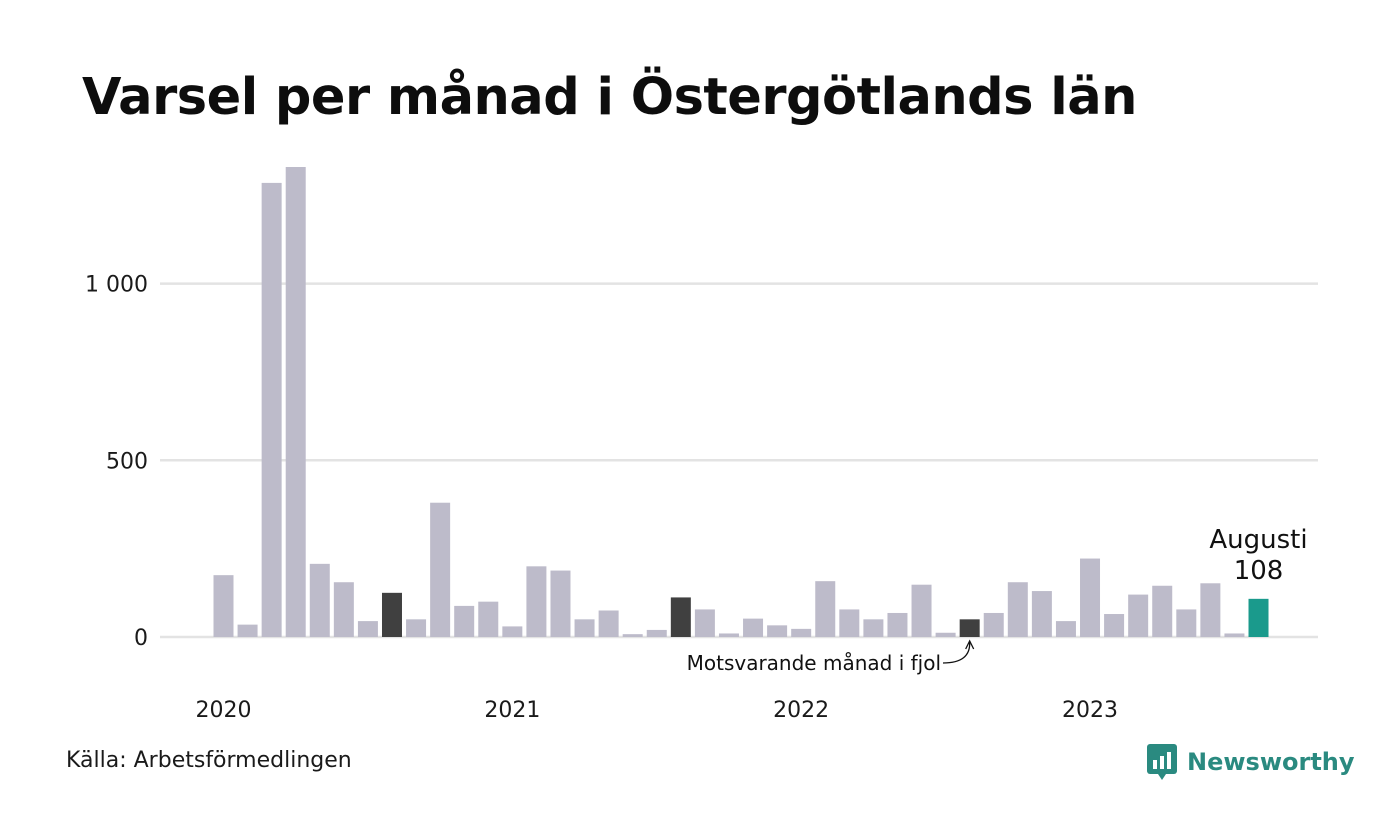 This screenshot has width=1400, height=840. Describe the element at coordinates (141, 638) in the screenshot. I see `y-tick-label: 0` at that location.